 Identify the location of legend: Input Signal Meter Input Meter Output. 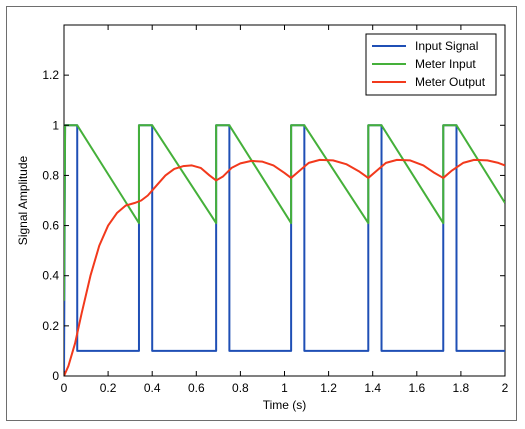
(431, 64).